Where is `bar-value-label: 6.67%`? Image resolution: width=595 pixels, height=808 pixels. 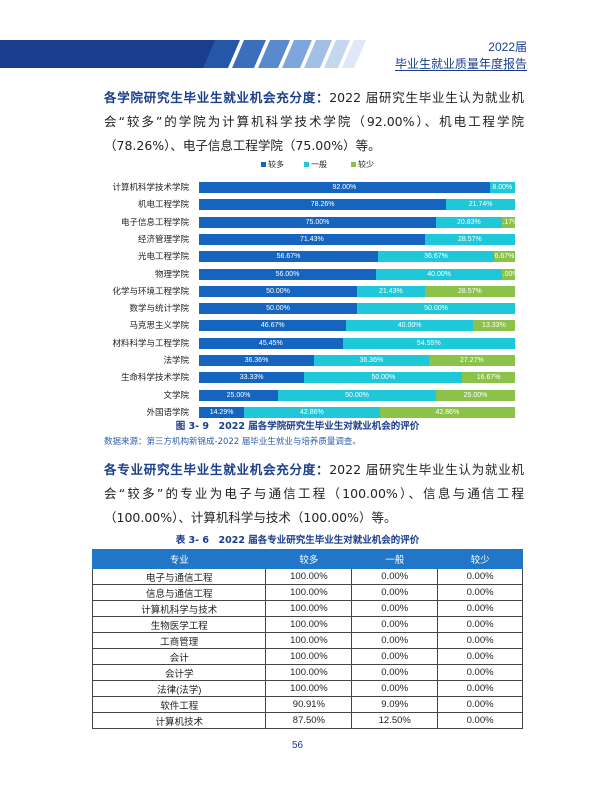 bar-value-label: 6.67% is located at coordinates (504, 257).